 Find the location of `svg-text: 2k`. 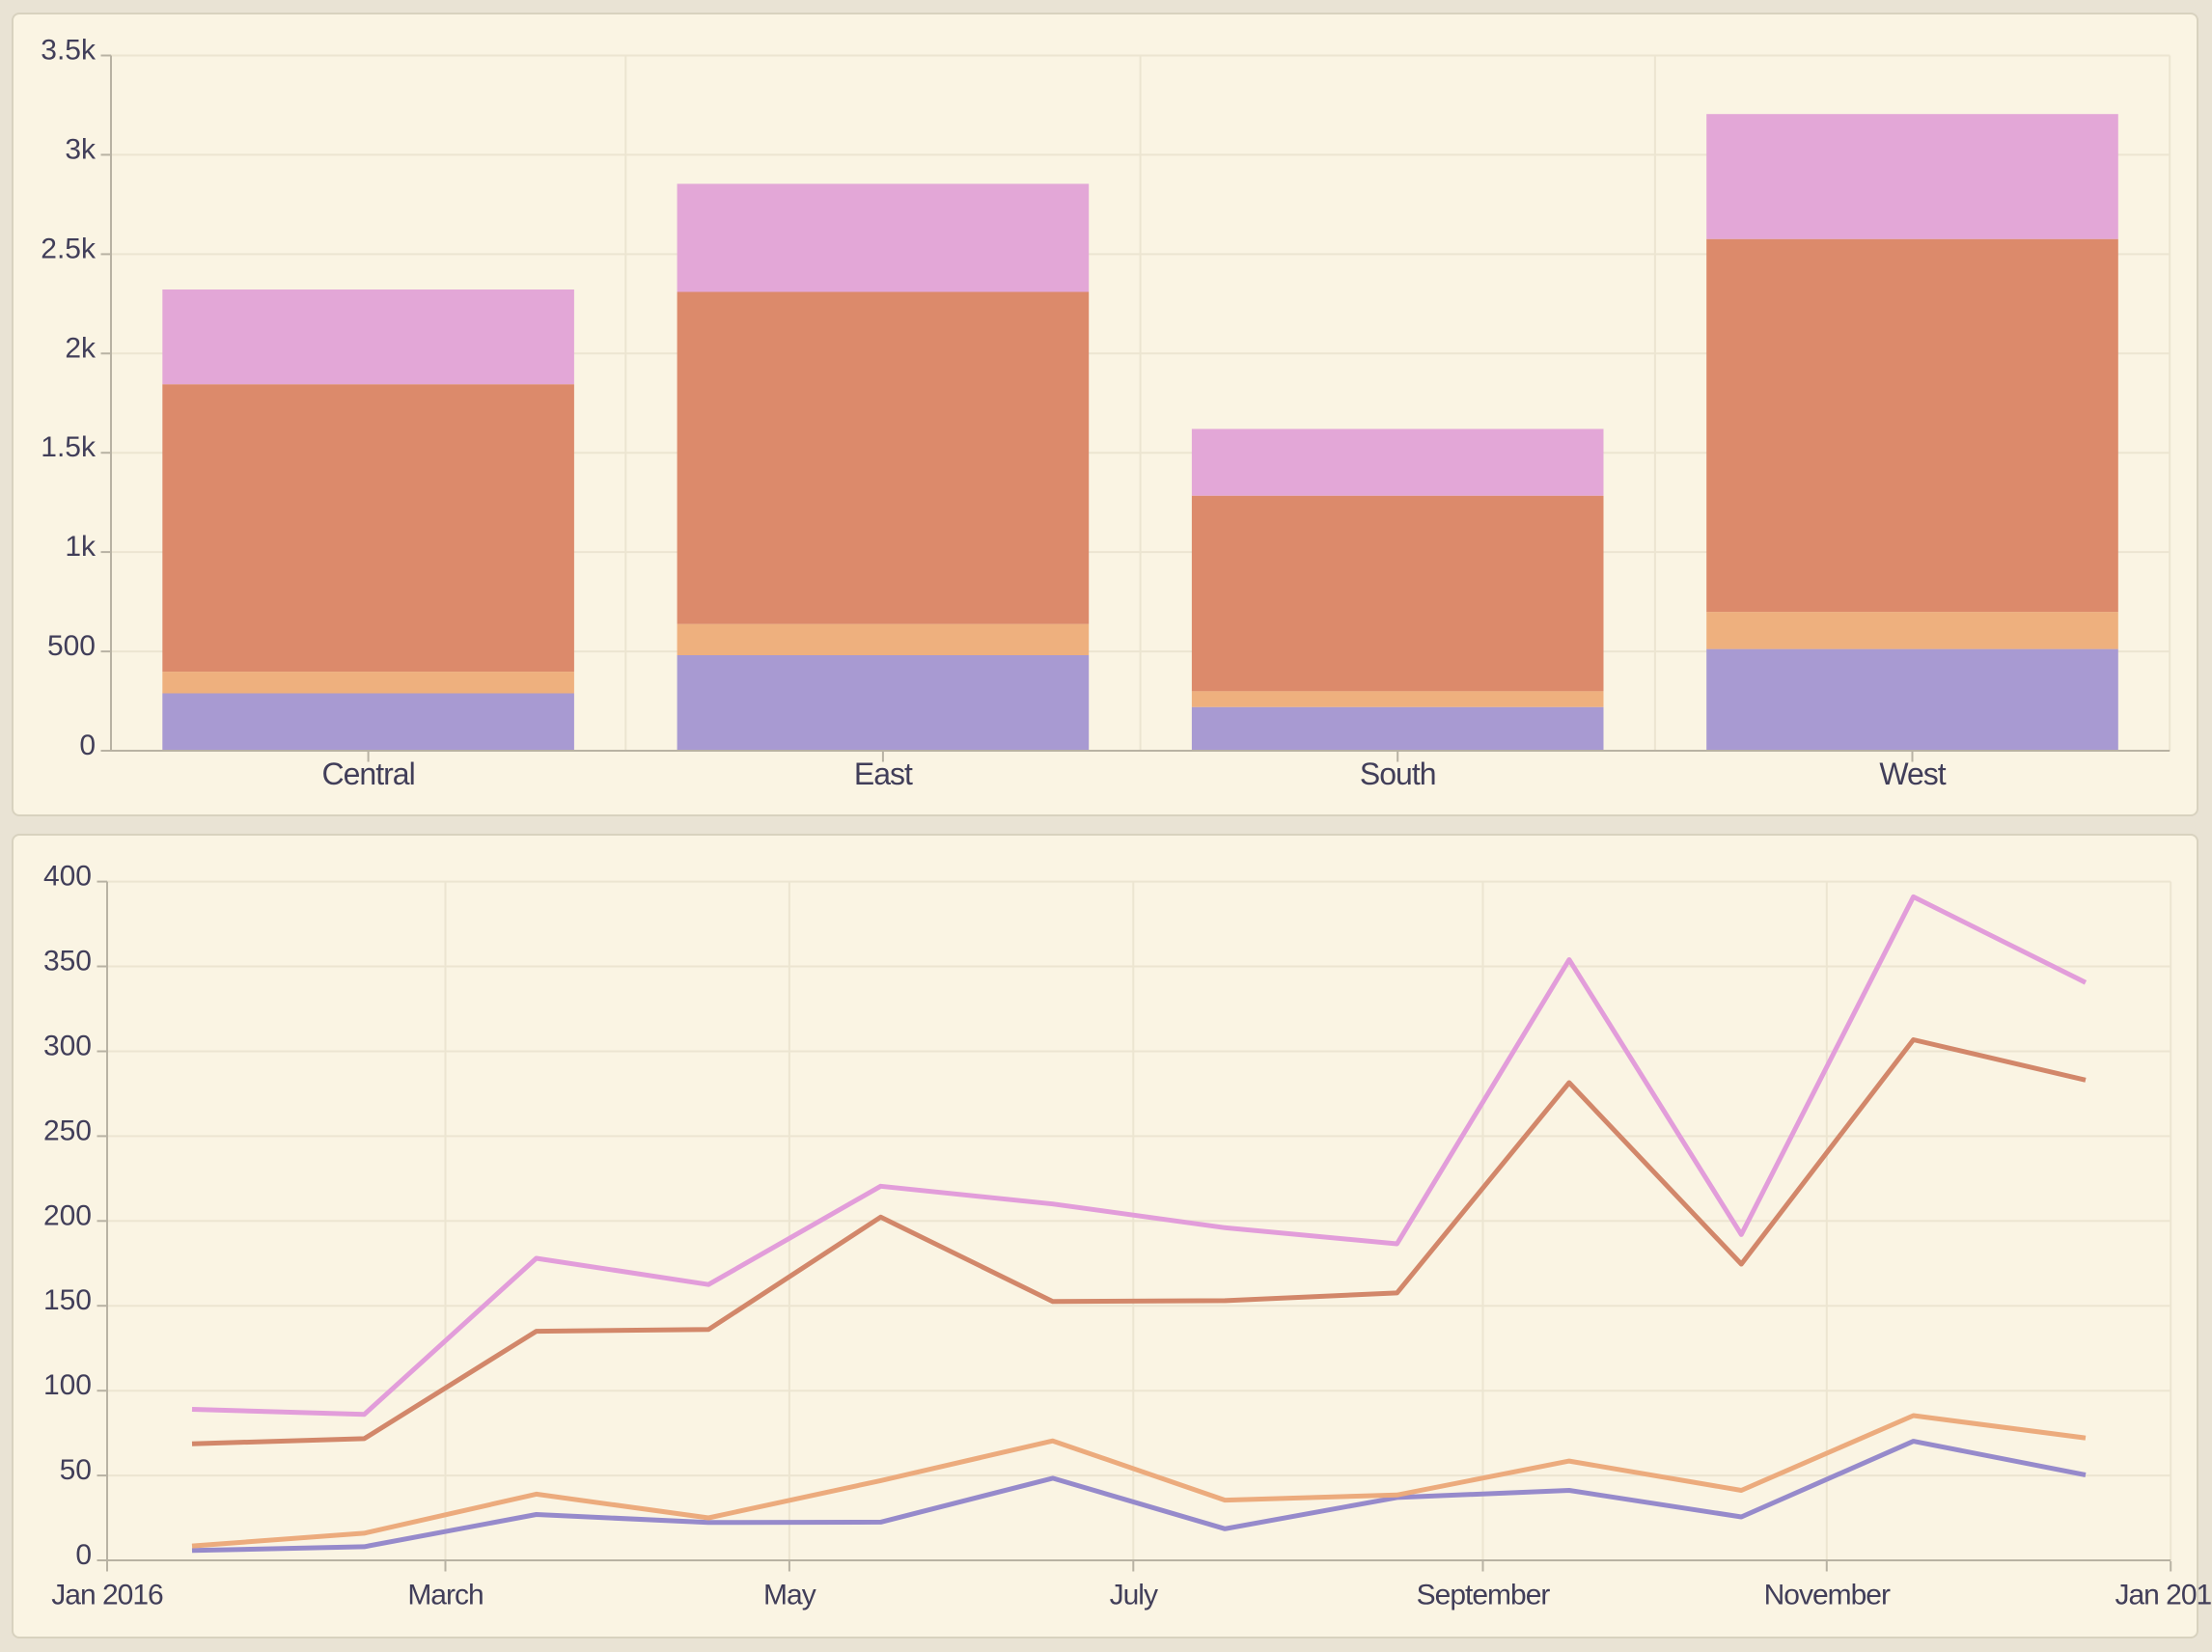

svg-text: 2k is located at coordinates (81, 348).